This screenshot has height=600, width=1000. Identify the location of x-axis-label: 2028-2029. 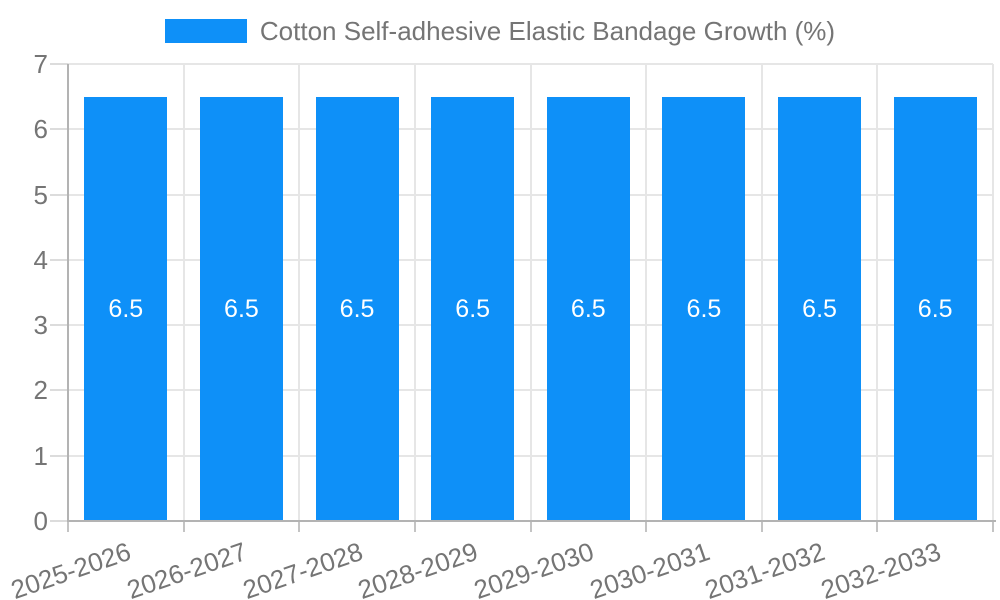
(418, 568).